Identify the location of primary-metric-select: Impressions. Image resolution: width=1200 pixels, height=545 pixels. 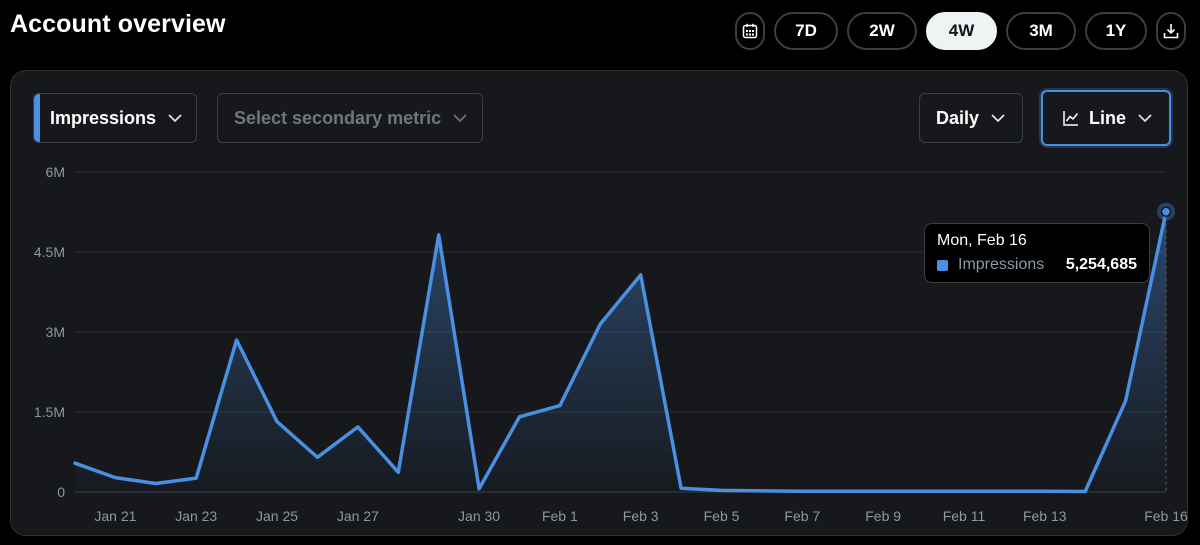
(115, 118).